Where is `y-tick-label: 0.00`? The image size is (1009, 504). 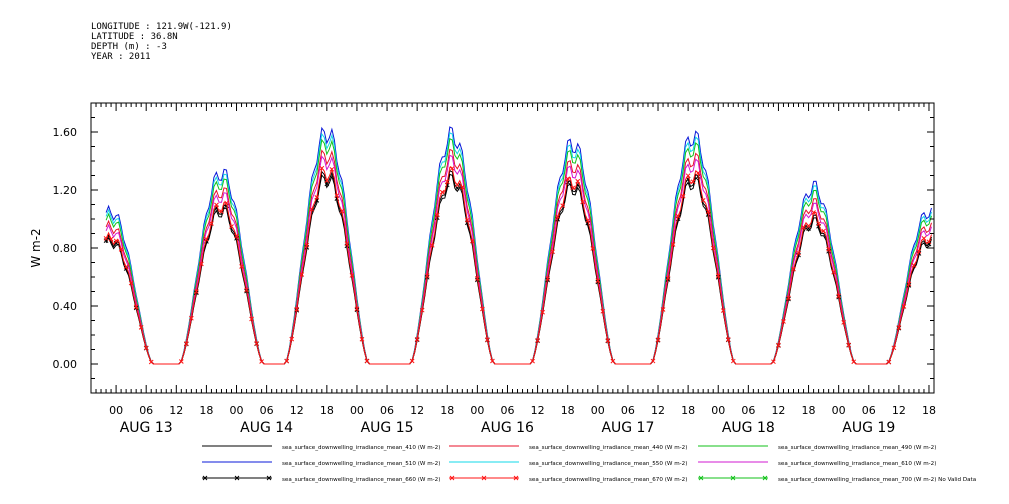
y-tick-label: 0.00 is located at coordinates (65, 364).